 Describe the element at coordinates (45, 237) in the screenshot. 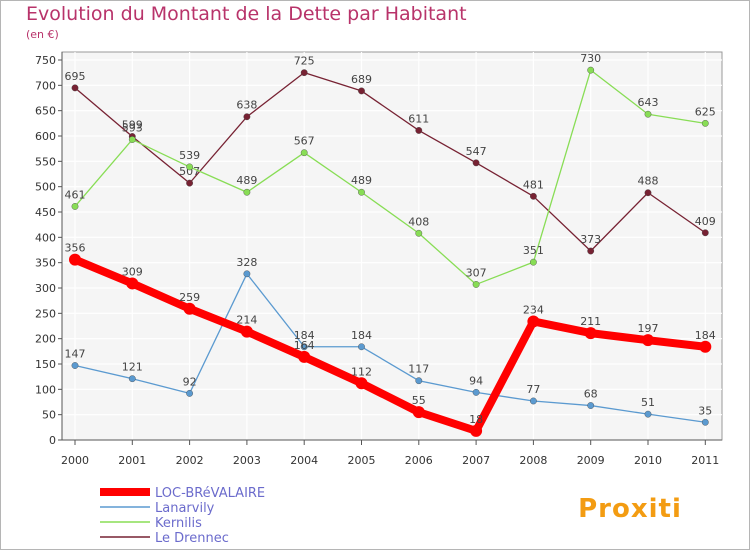

I see `y-tick-label: 400` at that location.